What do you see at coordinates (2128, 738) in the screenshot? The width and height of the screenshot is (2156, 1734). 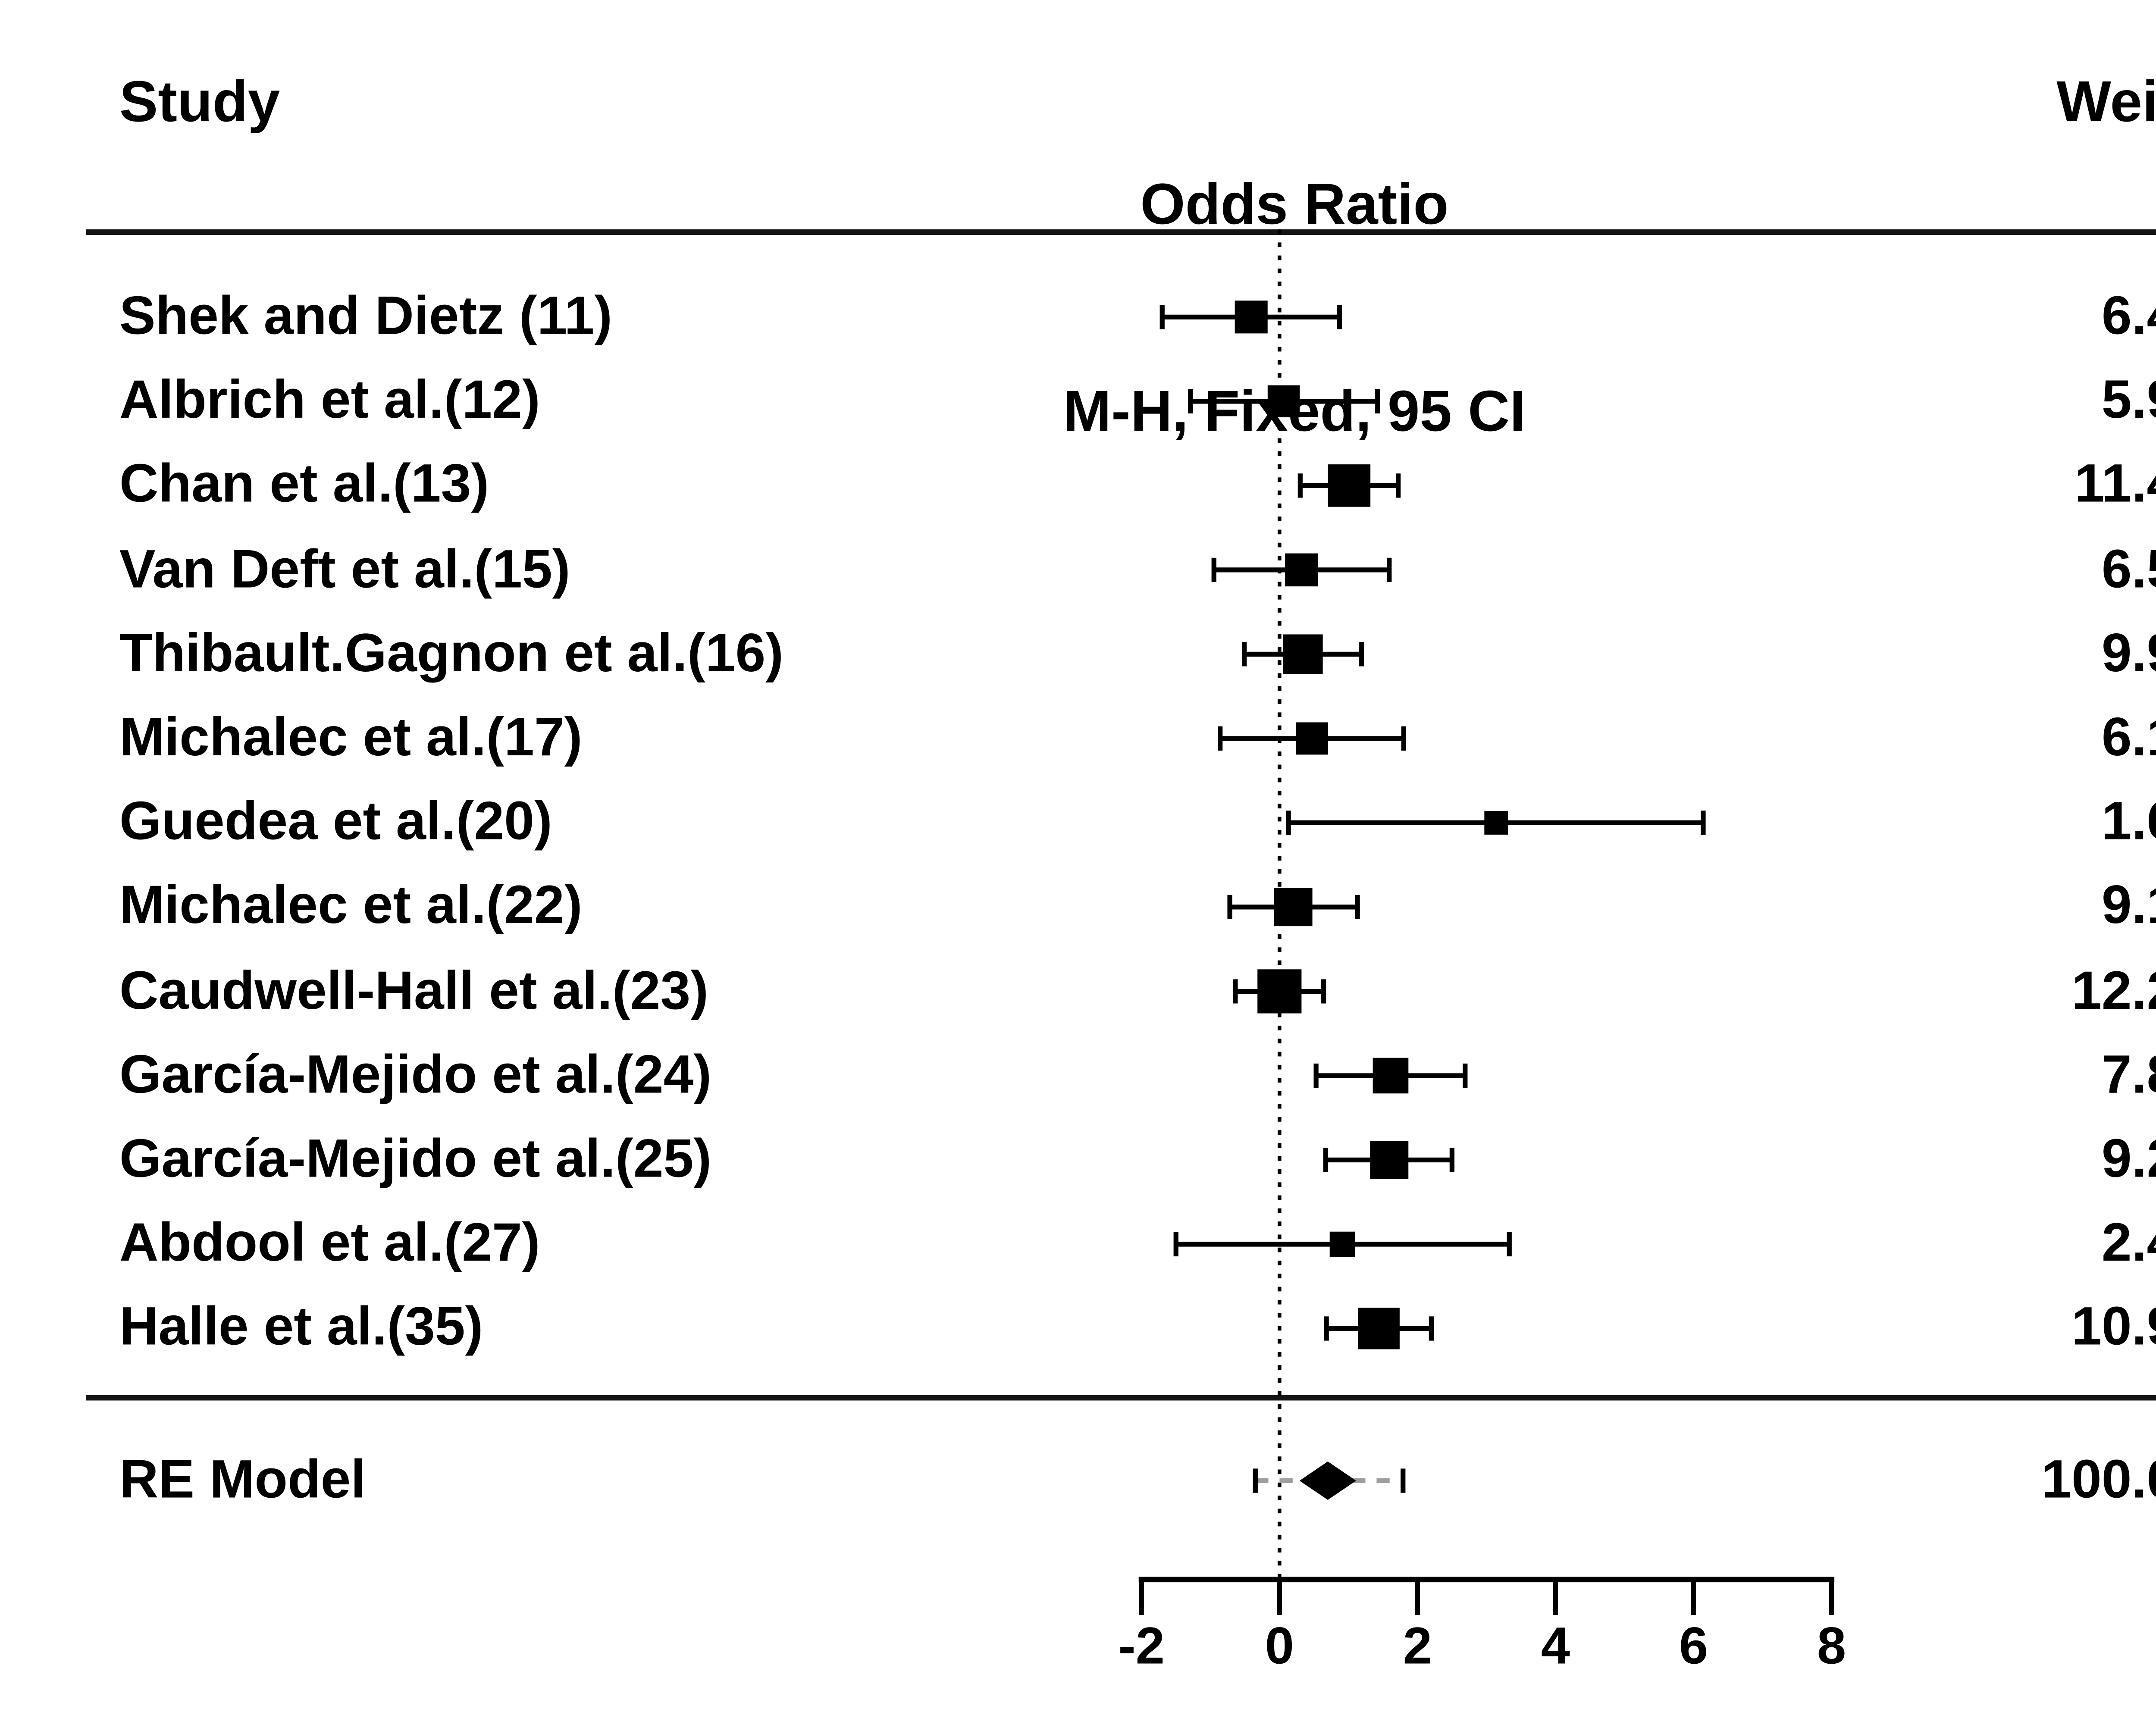 I see `study-weight: 6.13%` at bounding box center [2128, 738].